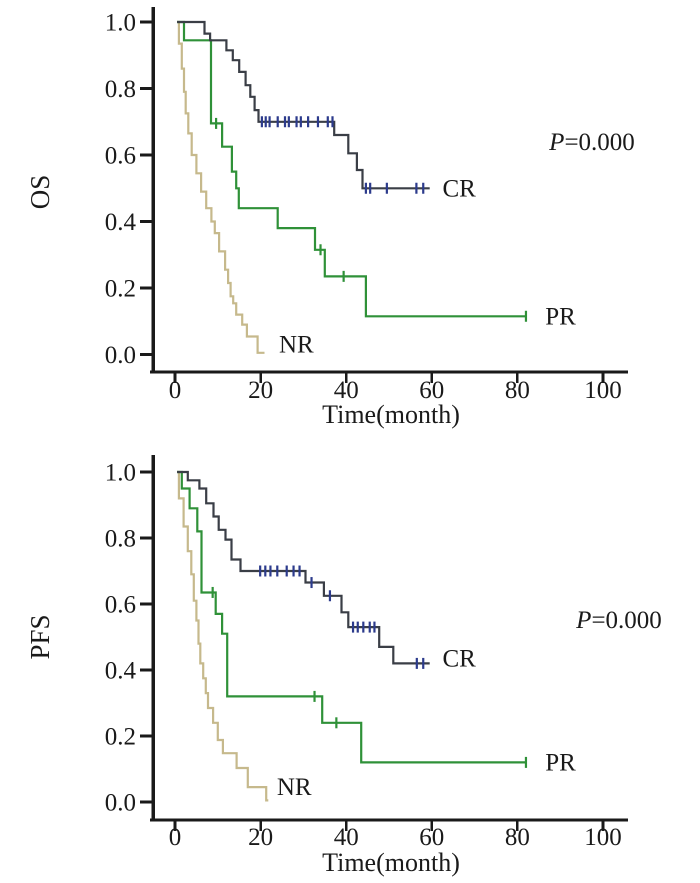 Image resolution: width=700 pixels, height=883 pixels. What do you see at coordinates (460, 188) in the screenshot?
I see `os-curve-label-cr: CR` at bounding box center [460, 188].